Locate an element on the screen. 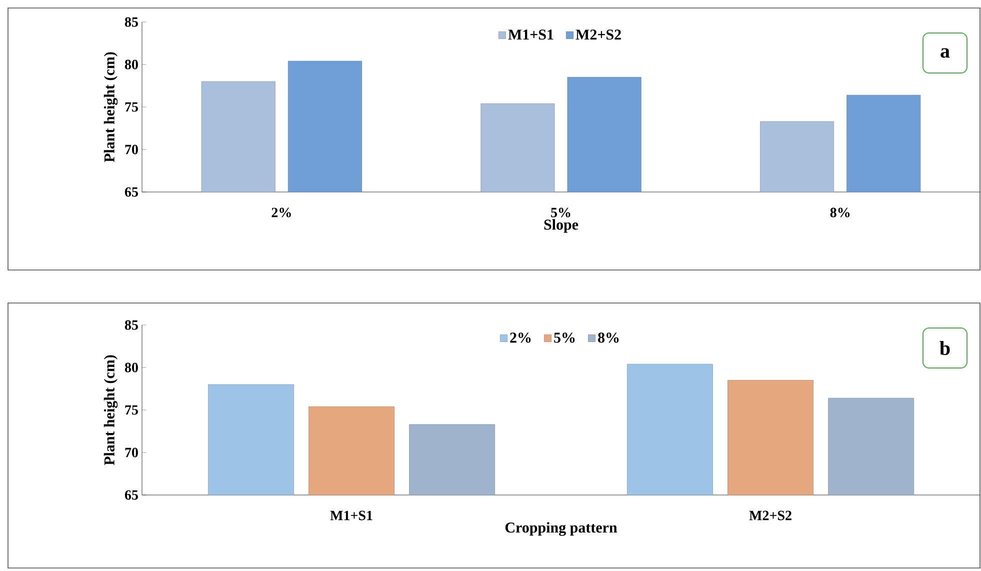 This screenshot has width=981, height=571. x-axis-title: Cropping pattern is located at coordinates (561, 529).